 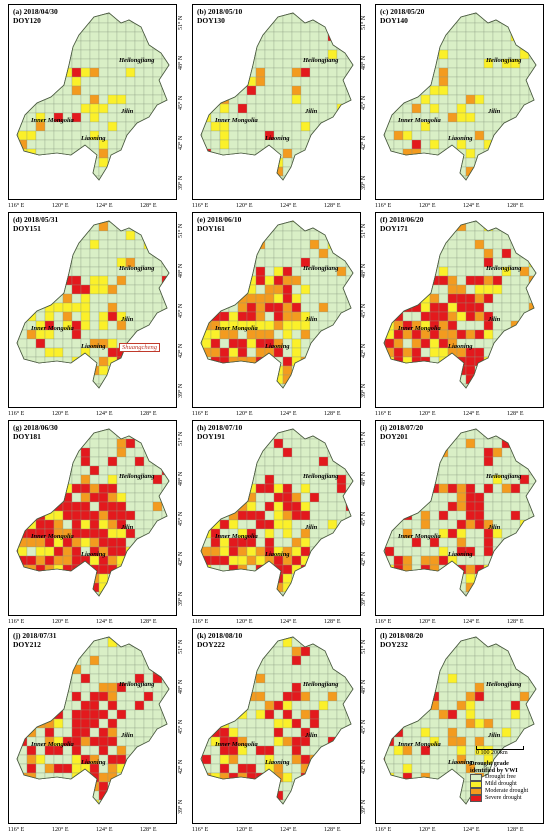 I want to click on lon-tick-label: 120° E, so click(x=244, y=414).